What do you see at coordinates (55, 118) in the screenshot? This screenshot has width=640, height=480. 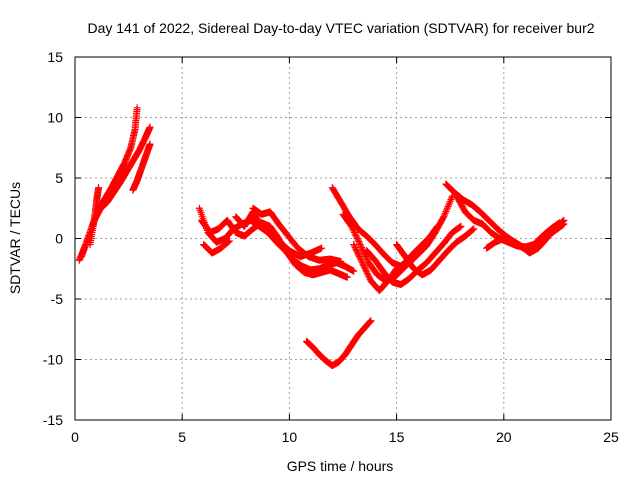 I see `y-tick-label: 10` at bounding box center [55, 118].